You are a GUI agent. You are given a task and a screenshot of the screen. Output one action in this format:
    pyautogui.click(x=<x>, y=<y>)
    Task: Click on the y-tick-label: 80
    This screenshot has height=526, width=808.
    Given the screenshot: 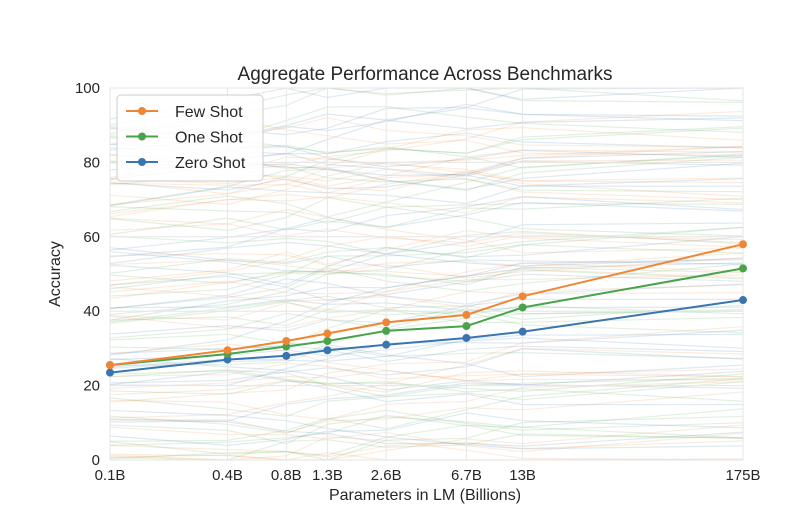 What is the action you would take?
    pyautogui.click(x=91, y=162)
    